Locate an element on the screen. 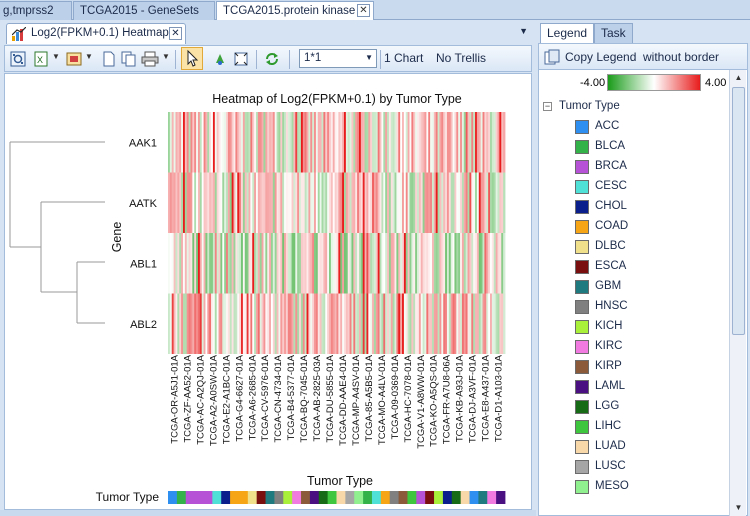  doc-tab-protein-kinase: TCGA2015.protein kinase ✕ is located at coordinates (295, 10).